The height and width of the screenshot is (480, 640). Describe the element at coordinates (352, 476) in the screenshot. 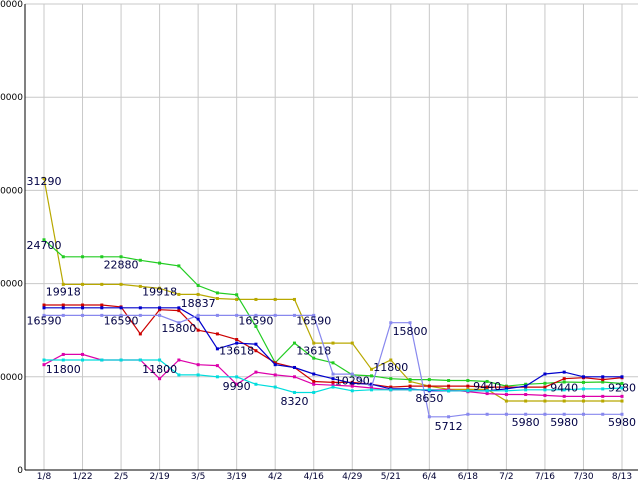

I see `x-tick-label: 4/29` at that location.